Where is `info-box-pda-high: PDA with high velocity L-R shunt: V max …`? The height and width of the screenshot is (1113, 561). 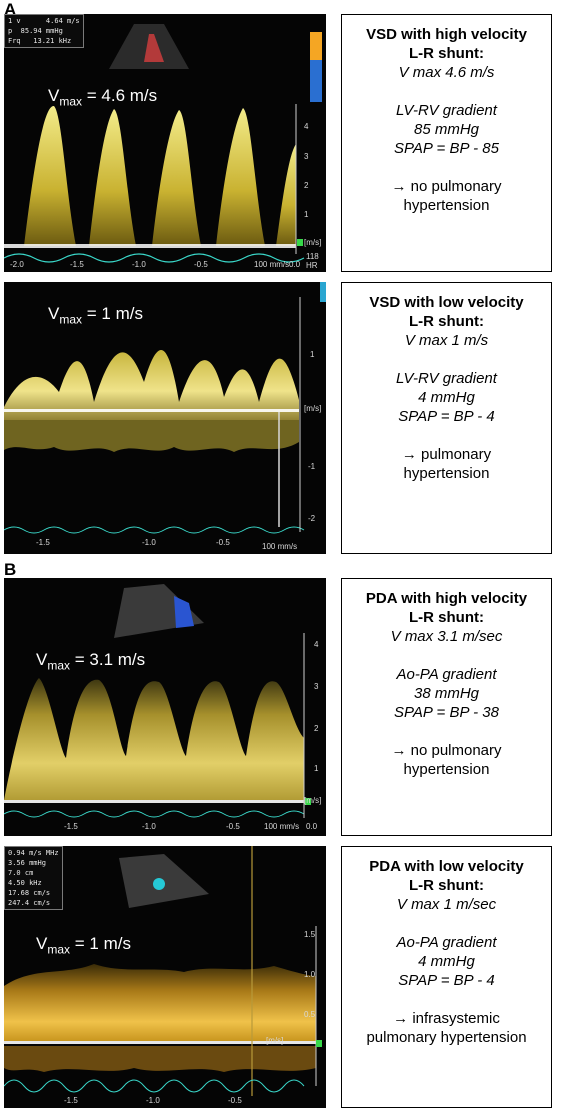
info-box-pda-high: PDA with high velocity L-R shunt: V max … is located at coordinates (446, 707).